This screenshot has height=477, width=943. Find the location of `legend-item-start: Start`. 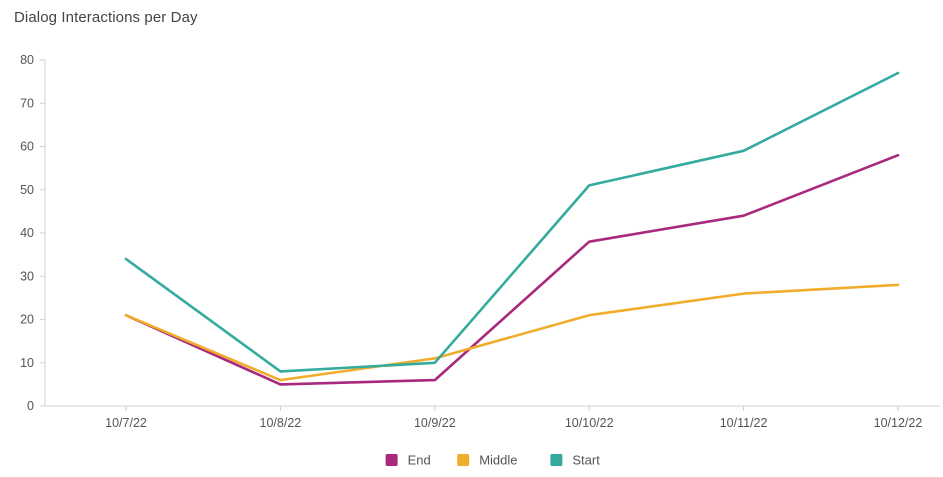

legend-item-start: Start is located at coordinates (575, 460).